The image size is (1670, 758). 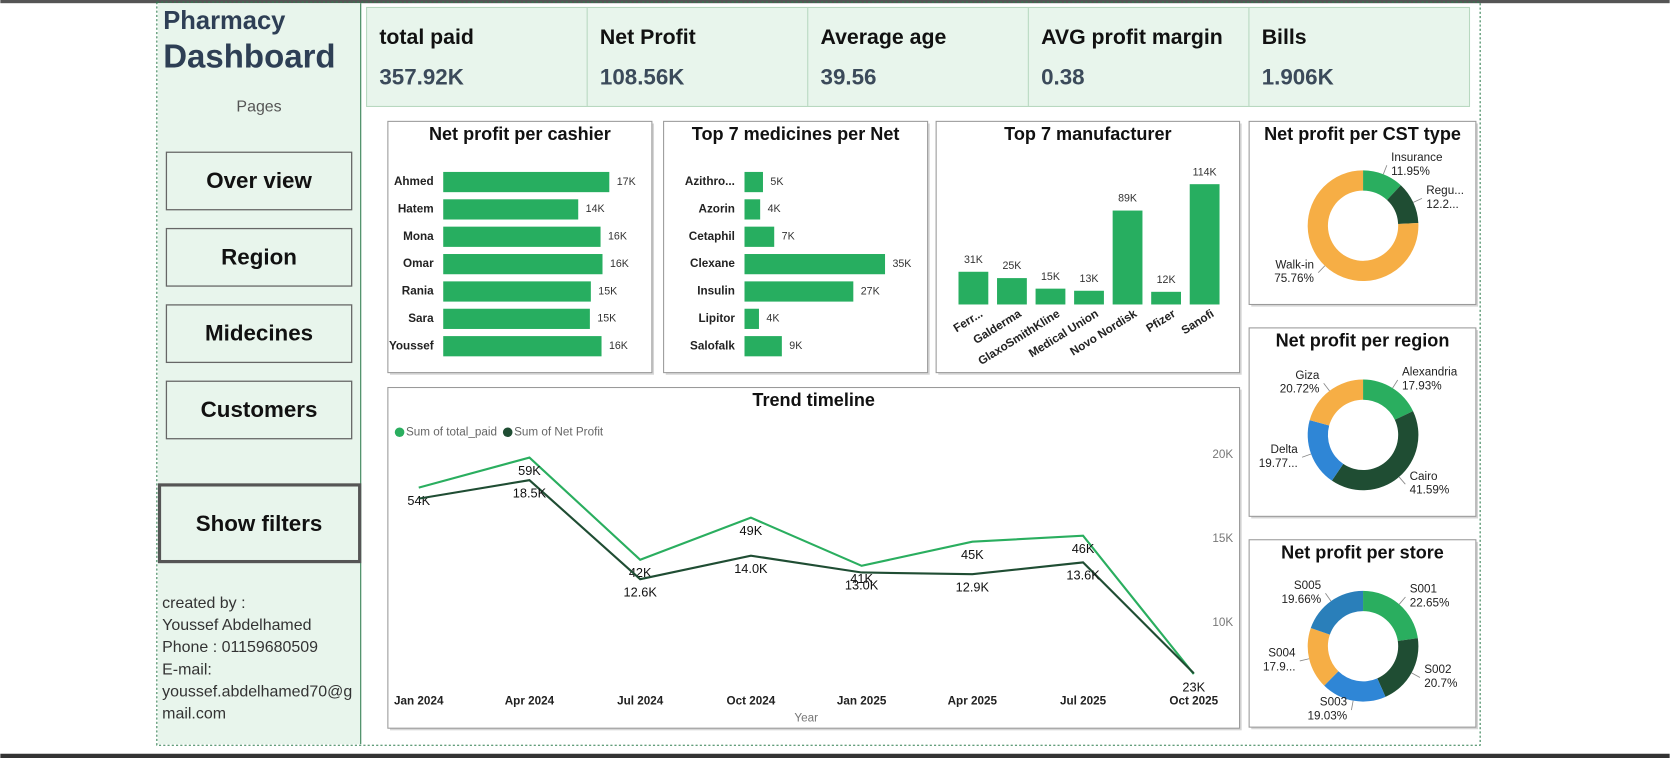 I want to click on credit-line: youssef.abdelhamed70@g, so click(x=257, y=691).